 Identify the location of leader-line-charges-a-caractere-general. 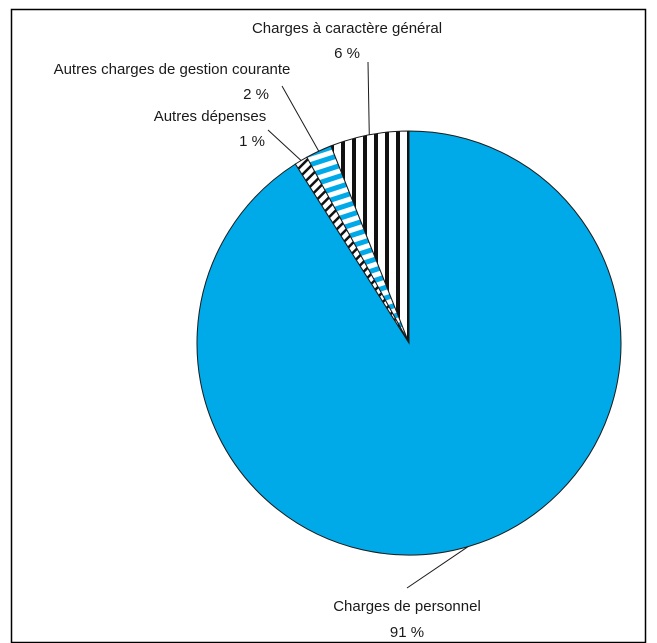
(368, 98).